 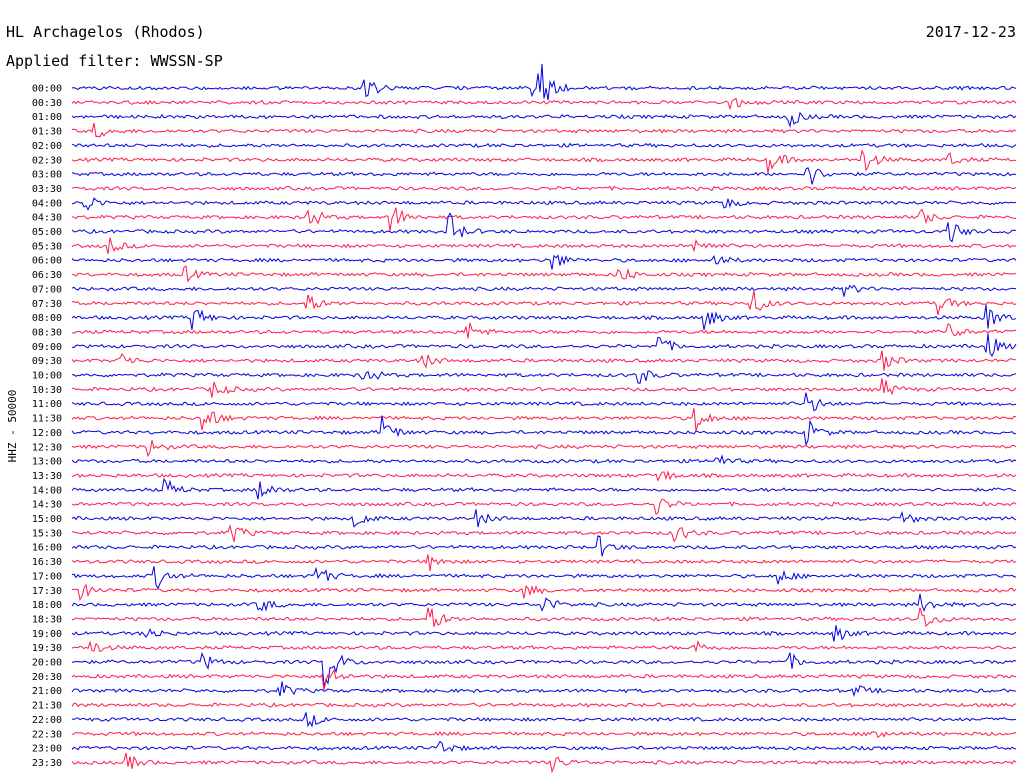 What do you see at coordinates (47, 318) in the screenshot?
I see `time-tick-label: 08:00` at bounding box center [47, 318].